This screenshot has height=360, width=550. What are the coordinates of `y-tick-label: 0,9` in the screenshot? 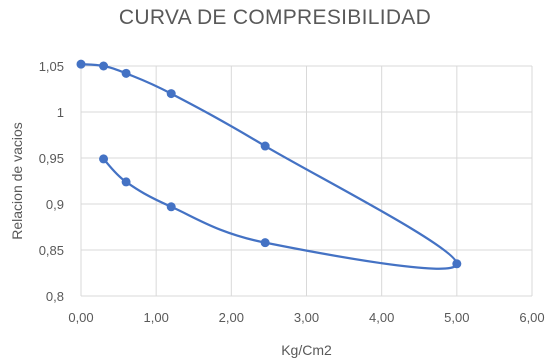 It's located at (55, 204).